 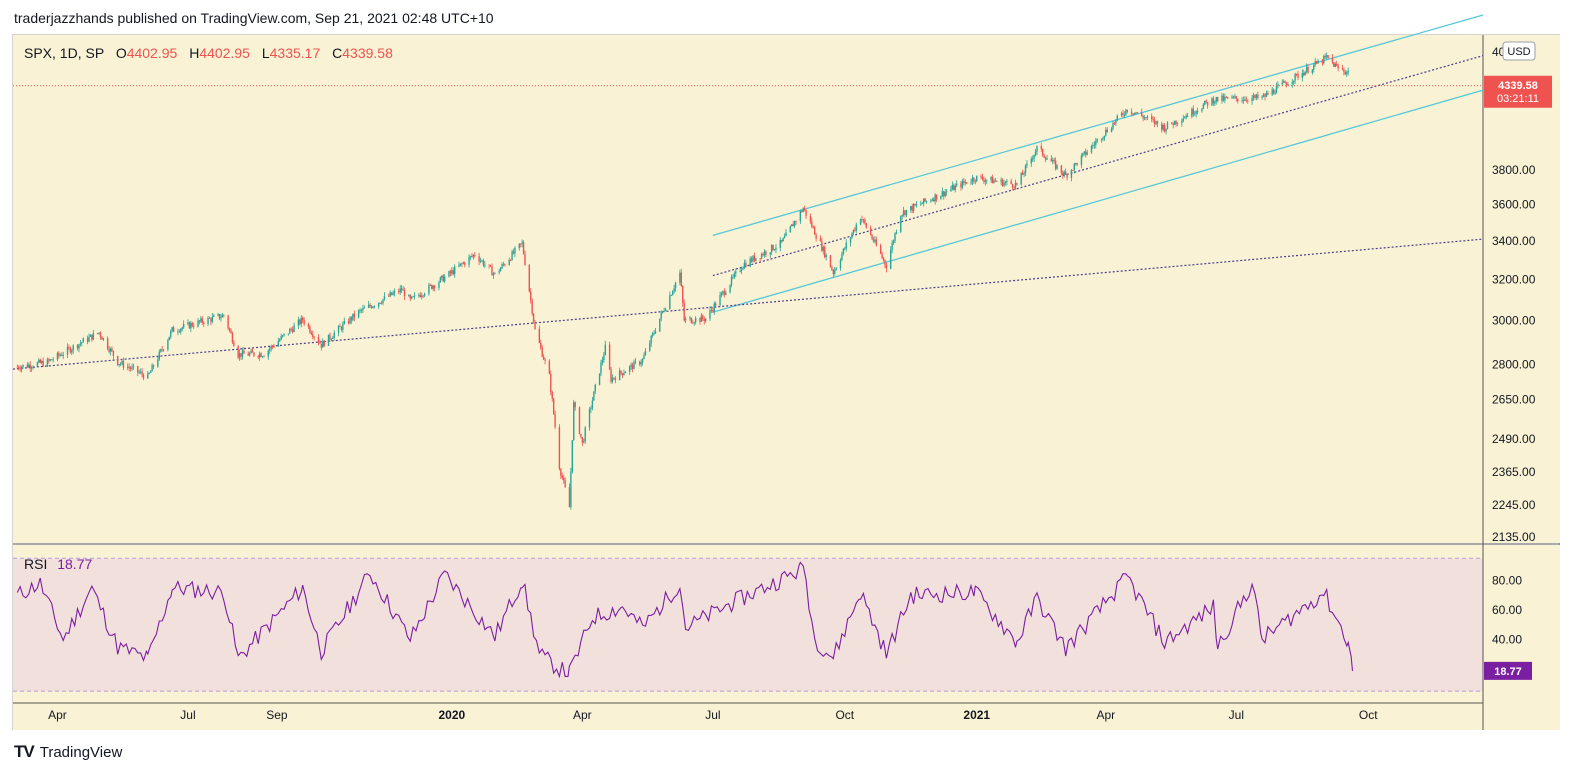 I want to click on footer-brand: TV TradingView, so click(x=68, y=752).